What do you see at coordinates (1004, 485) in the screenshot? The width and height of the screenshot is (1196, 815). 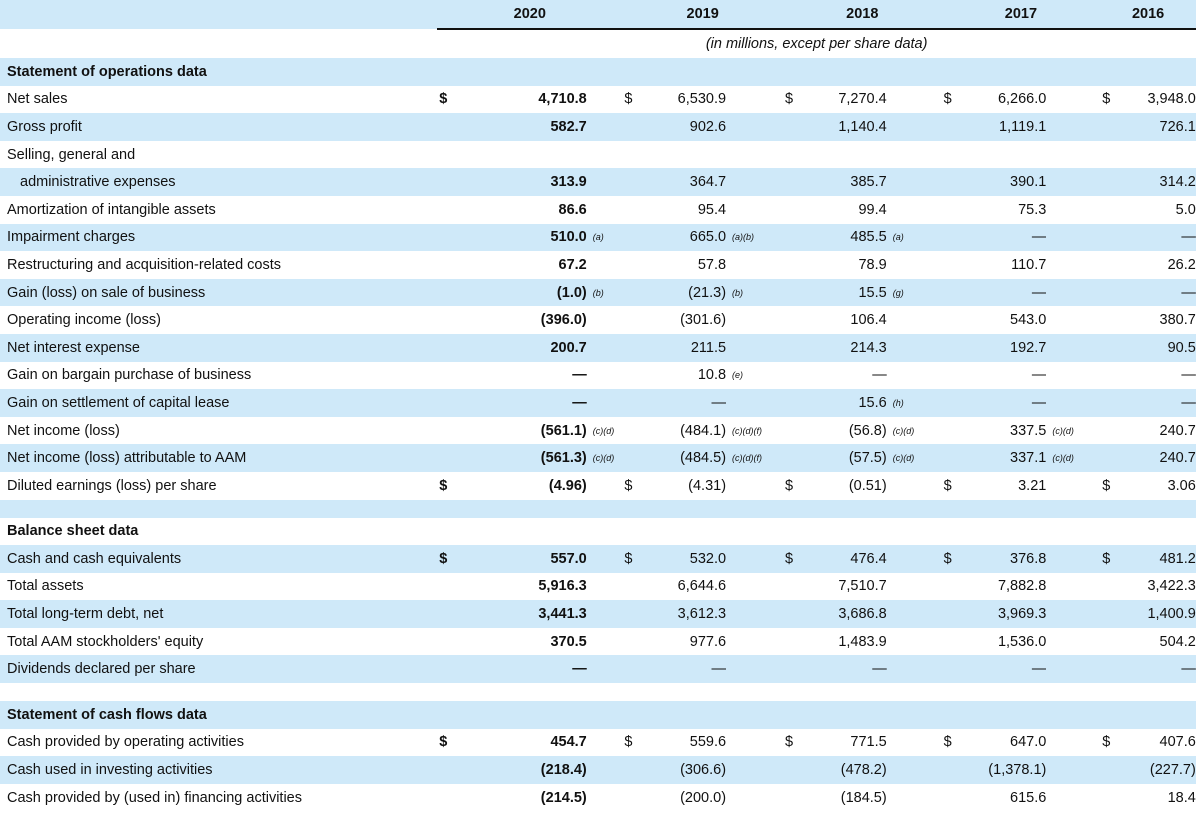 I see `value-cell-2017: 3.21` at bounding box center [1004, 485].